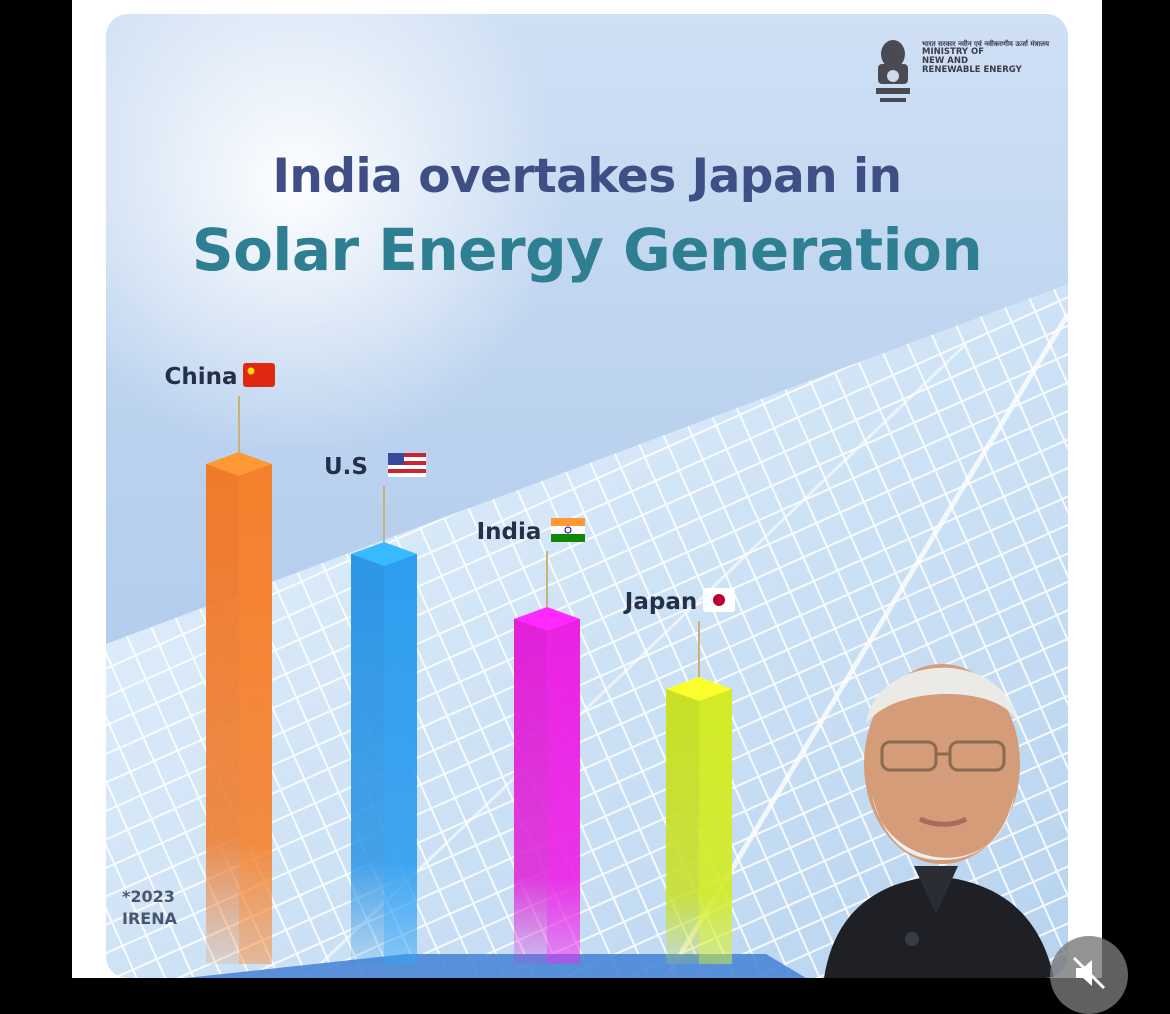 The width and height of the screenshot is (1170, 1014). Describe the element at coordinates (148, 896) in the screenshot. I see `source-year: *2023` at that location.